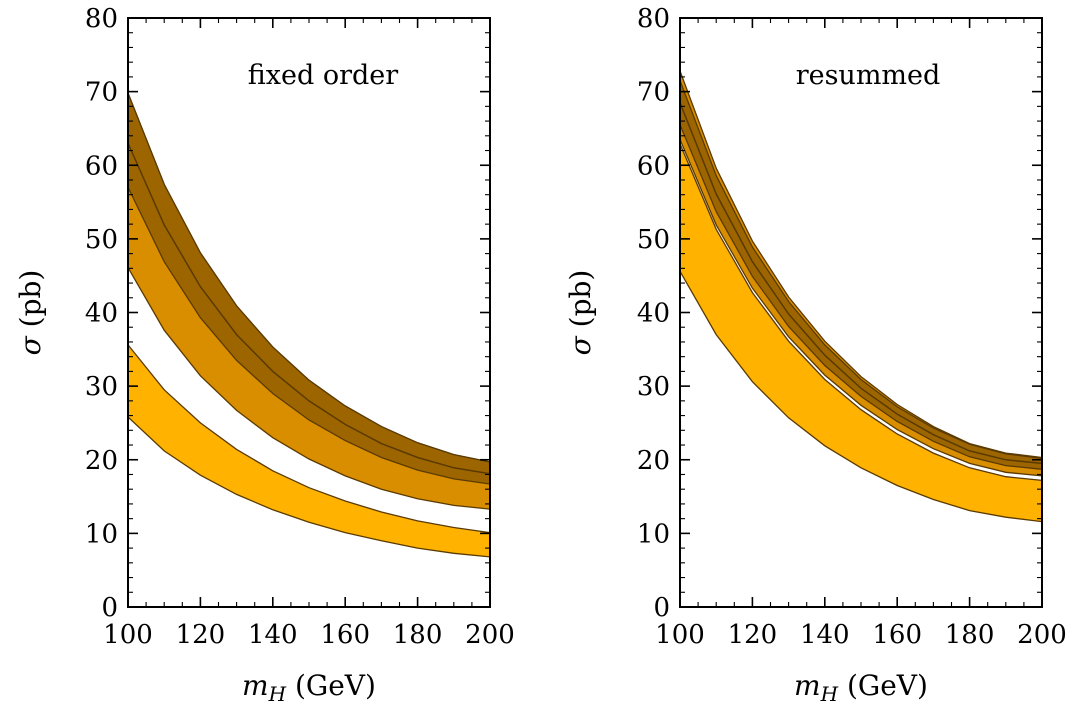 This screenshot has width=1080, height=721. I want to click on panel-annotation: fixed order, so click(323, 75).